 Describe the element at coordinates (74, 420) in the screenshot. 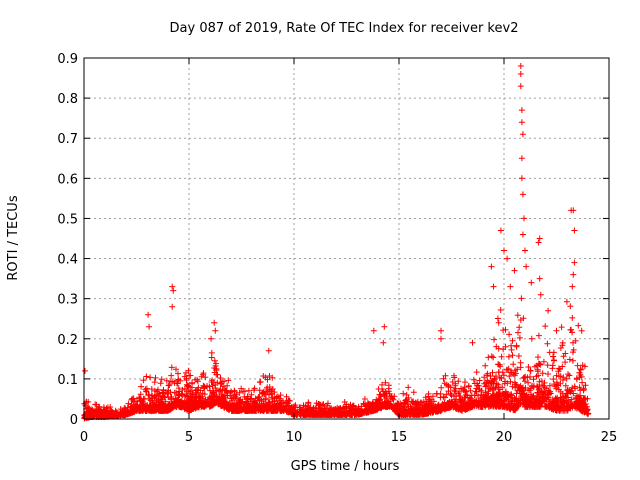

I see `y-tick-label: 0` at that location.